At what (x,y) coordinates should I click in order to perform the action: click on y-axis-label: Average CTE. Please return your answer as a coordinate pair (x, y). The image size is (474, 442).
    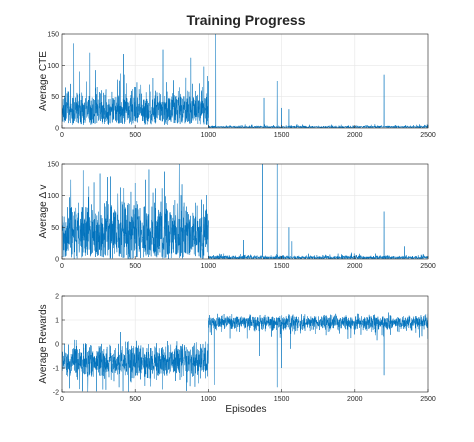
    Looking at the image, I should click on (43, 81).